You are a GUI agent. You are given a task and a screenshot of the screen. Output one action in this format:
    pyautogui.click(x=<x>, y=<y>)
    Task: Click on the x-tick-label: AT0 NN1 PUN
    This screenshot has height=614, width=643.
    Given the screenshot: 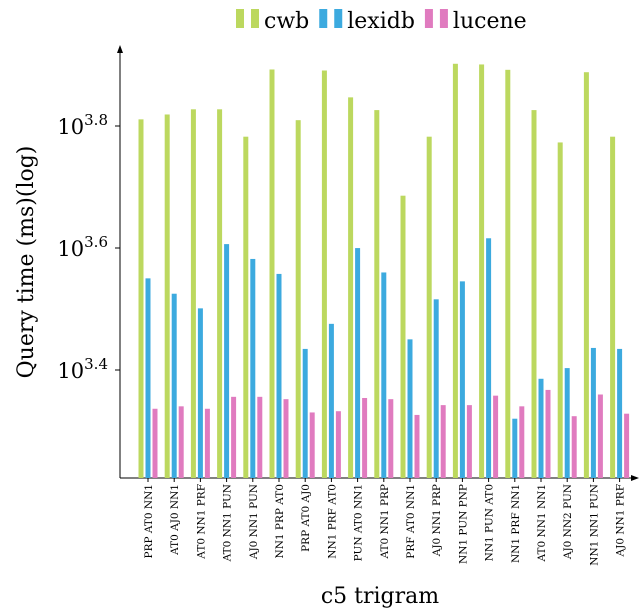 What is the action you would take?
    pyautogui.click(x=228, y=523)
    